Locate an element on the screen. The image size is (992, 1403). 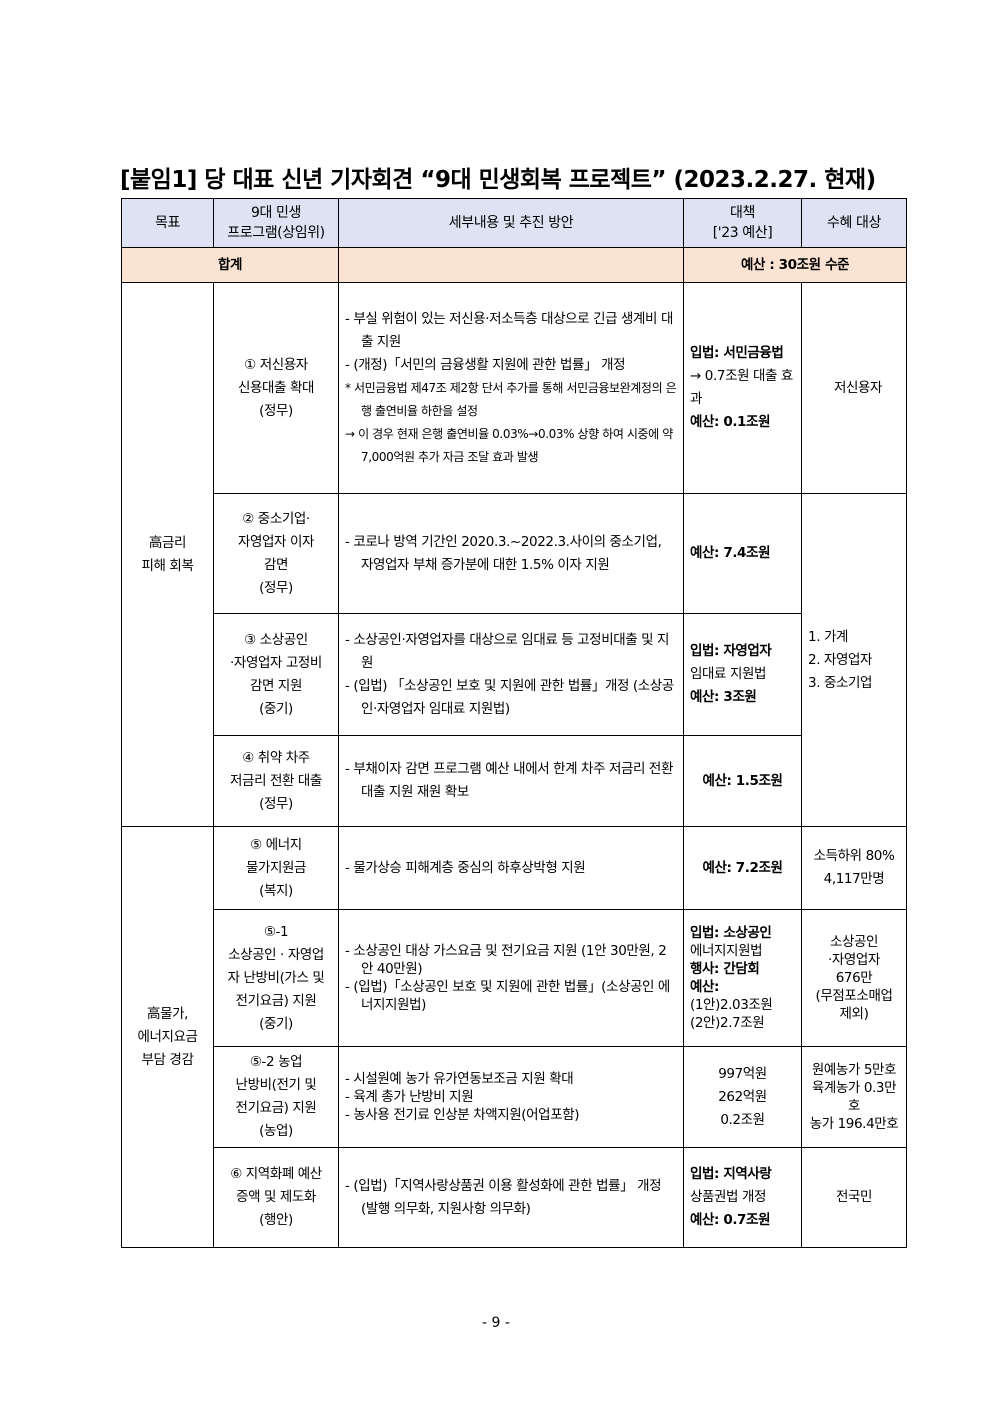
detail-line: - 부실 위험이 있는 저신용·저소득층 대상으로 긴급 생계비 대출 지원 is located at coordinates (509, 330).